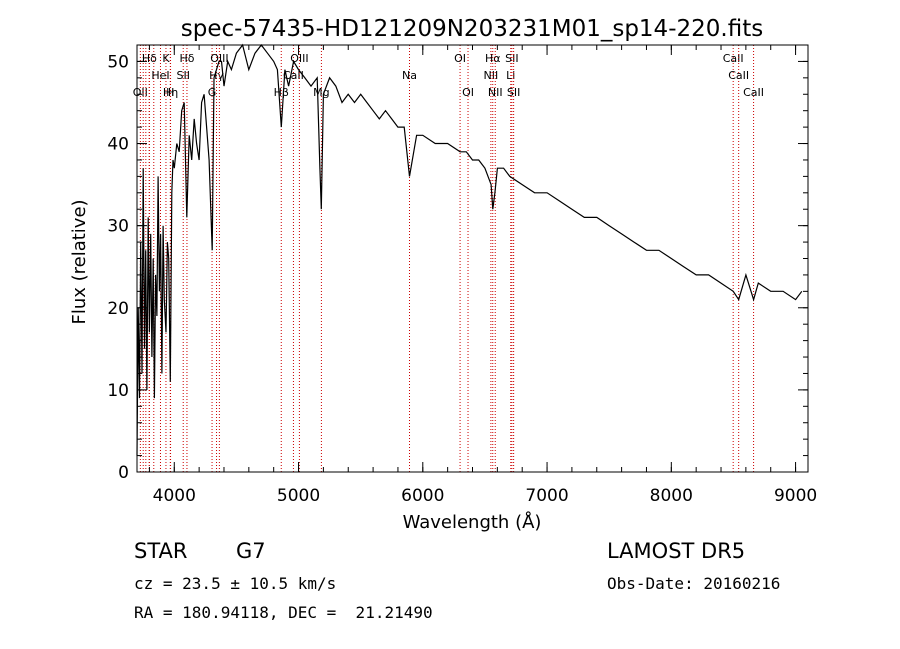  I want to click on object-type: STAR, so click(161, 551).